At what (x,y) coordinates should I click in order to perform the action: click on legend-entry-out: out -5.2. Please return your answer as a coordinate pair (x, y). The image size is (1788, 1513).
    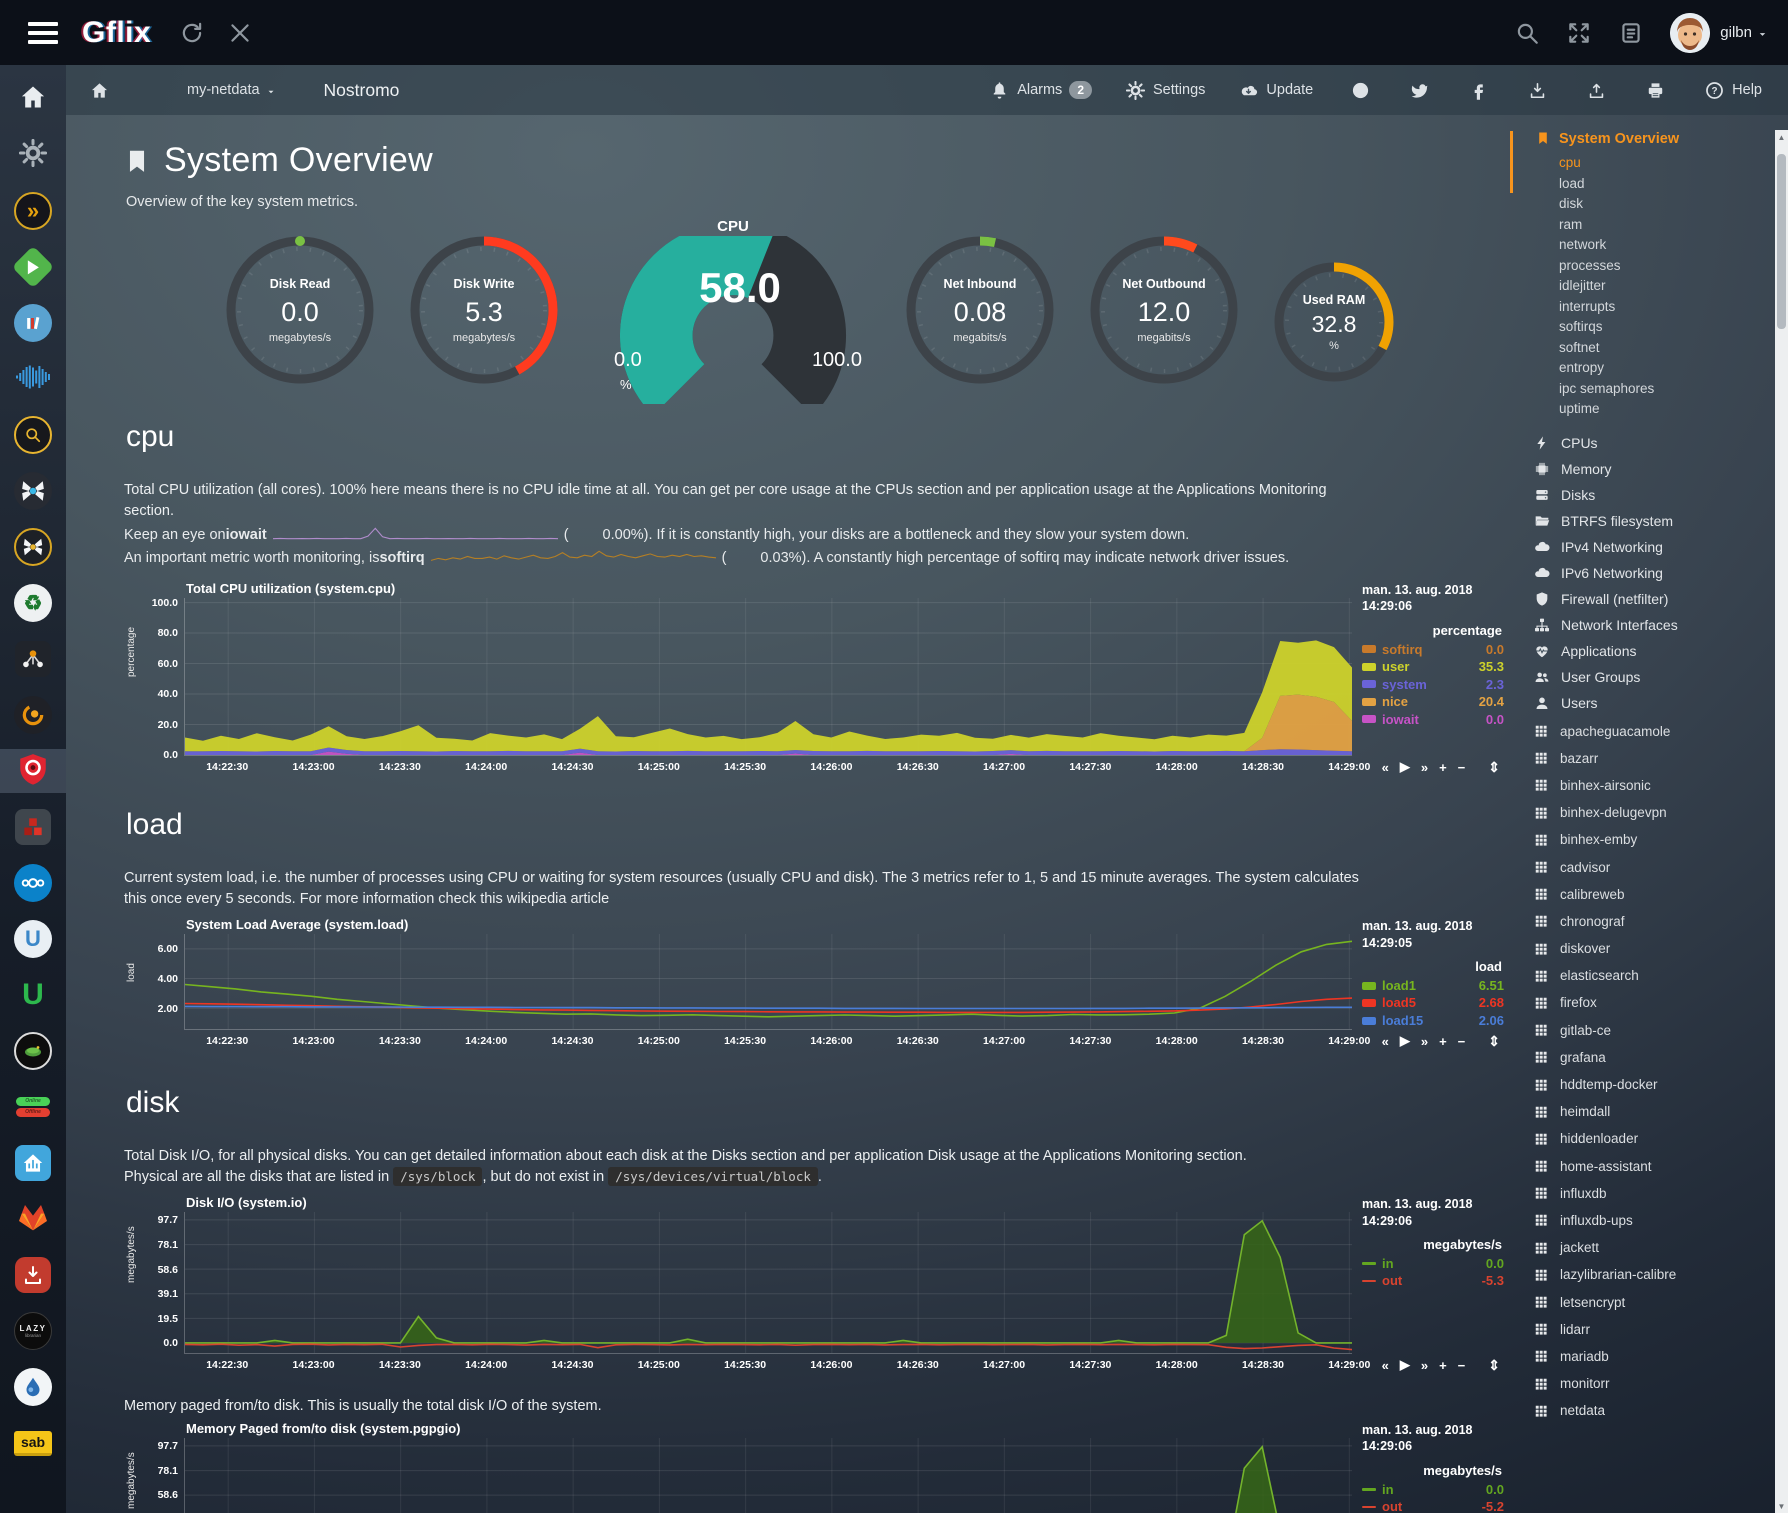
    Looking at the image, I should click on (1433, 1505).